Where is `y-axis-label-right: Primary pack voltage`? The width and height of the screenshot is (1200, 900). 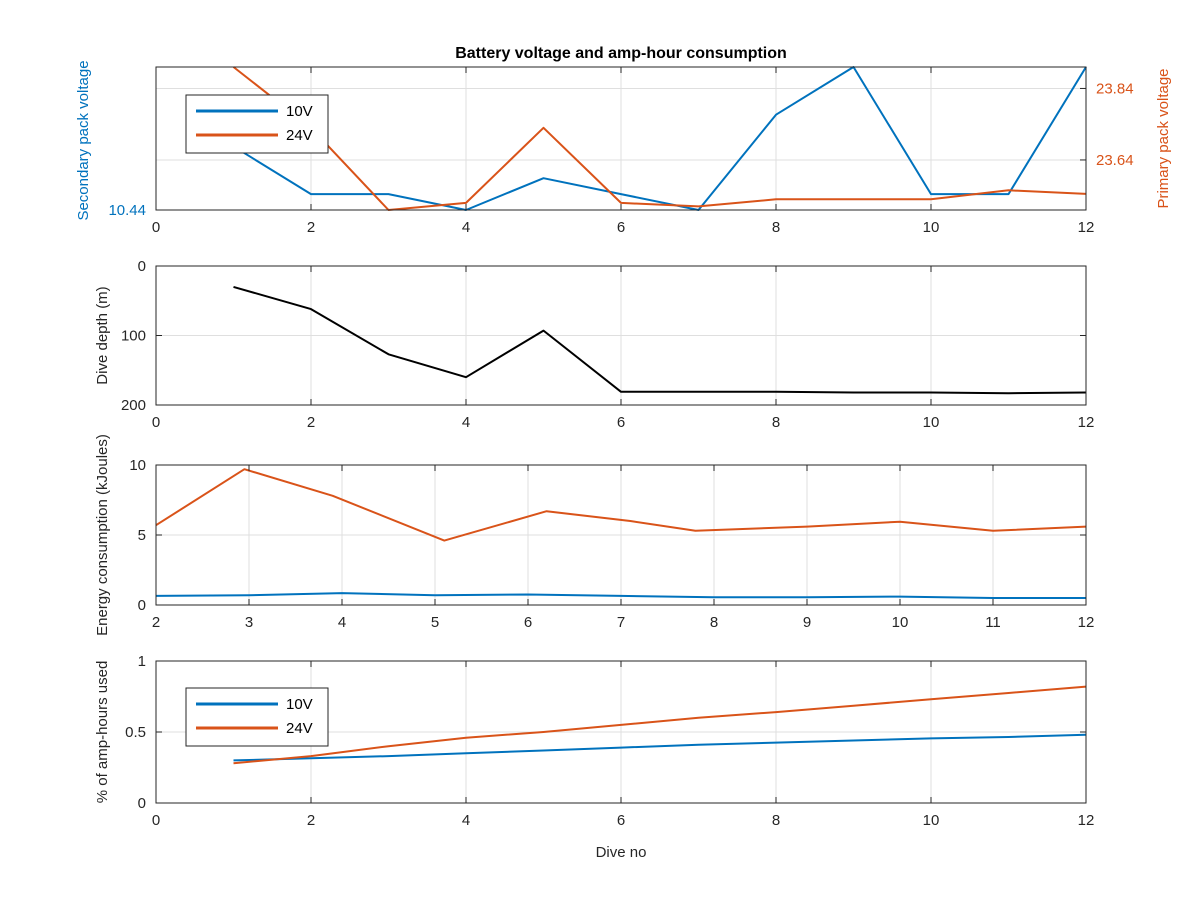 y-axis-label-right: Primary pack voltage is located at coordinates (1163, 138).